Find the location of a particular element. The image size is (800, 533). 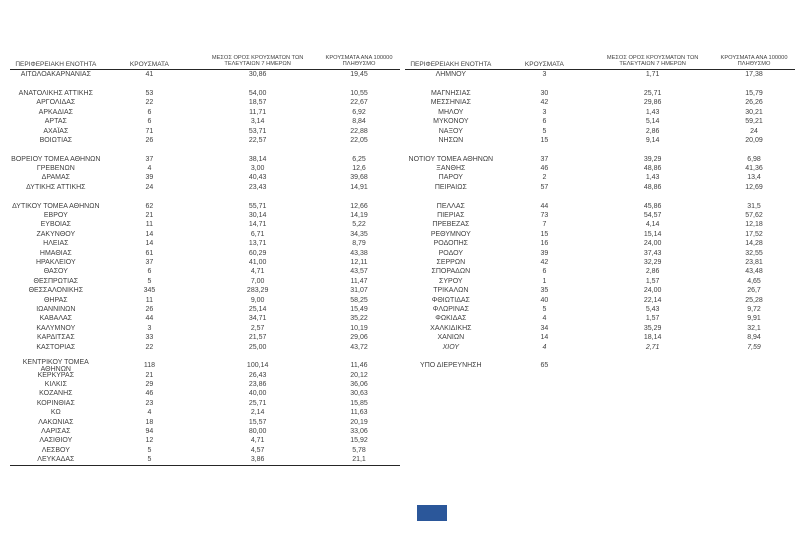

table-row: ΕΒΡΟΥ 21 30,14 14,19 is located at coordinates (205, 215).